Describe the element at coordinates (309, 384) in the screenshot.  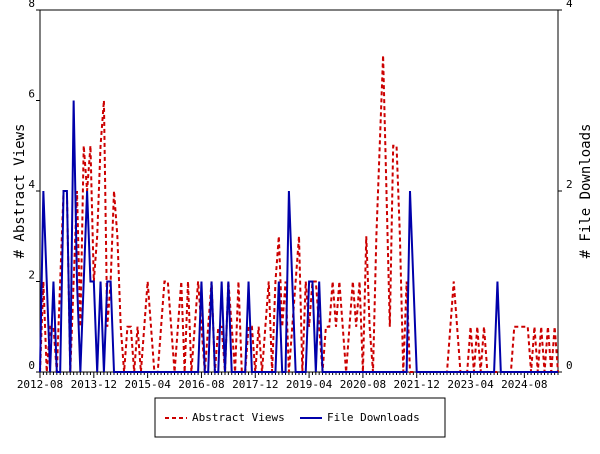
I see `x-tick-label: 2019-04` at that location.